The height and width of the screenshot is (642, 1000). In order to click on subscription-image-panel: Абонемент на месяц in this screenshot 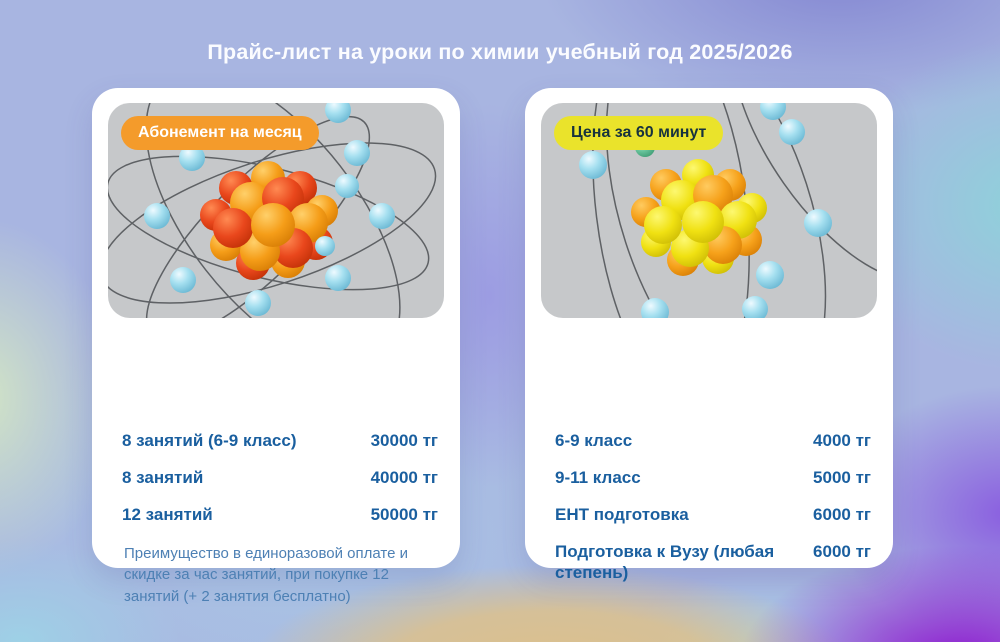, I will do `click(276, 210)`.